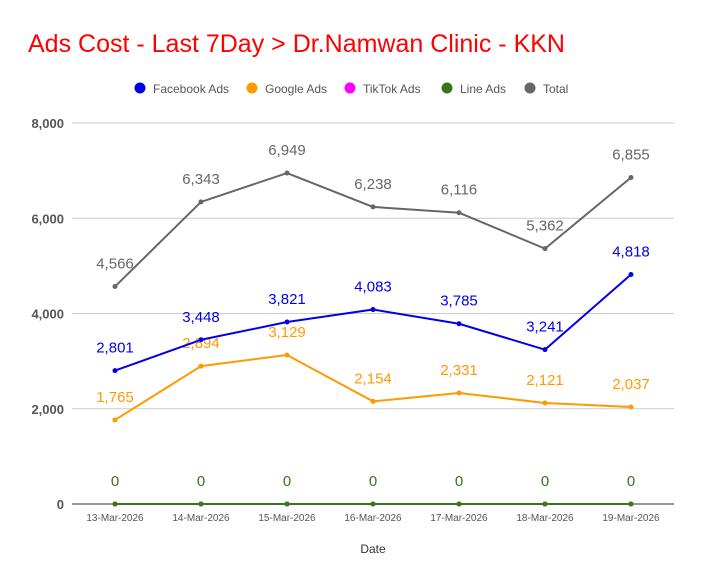 The image size is (704, 585). What do you see at coordinates (287, 150) in the screenshot?
I see `data-label: 6,949` at bounding box center [287, 150].